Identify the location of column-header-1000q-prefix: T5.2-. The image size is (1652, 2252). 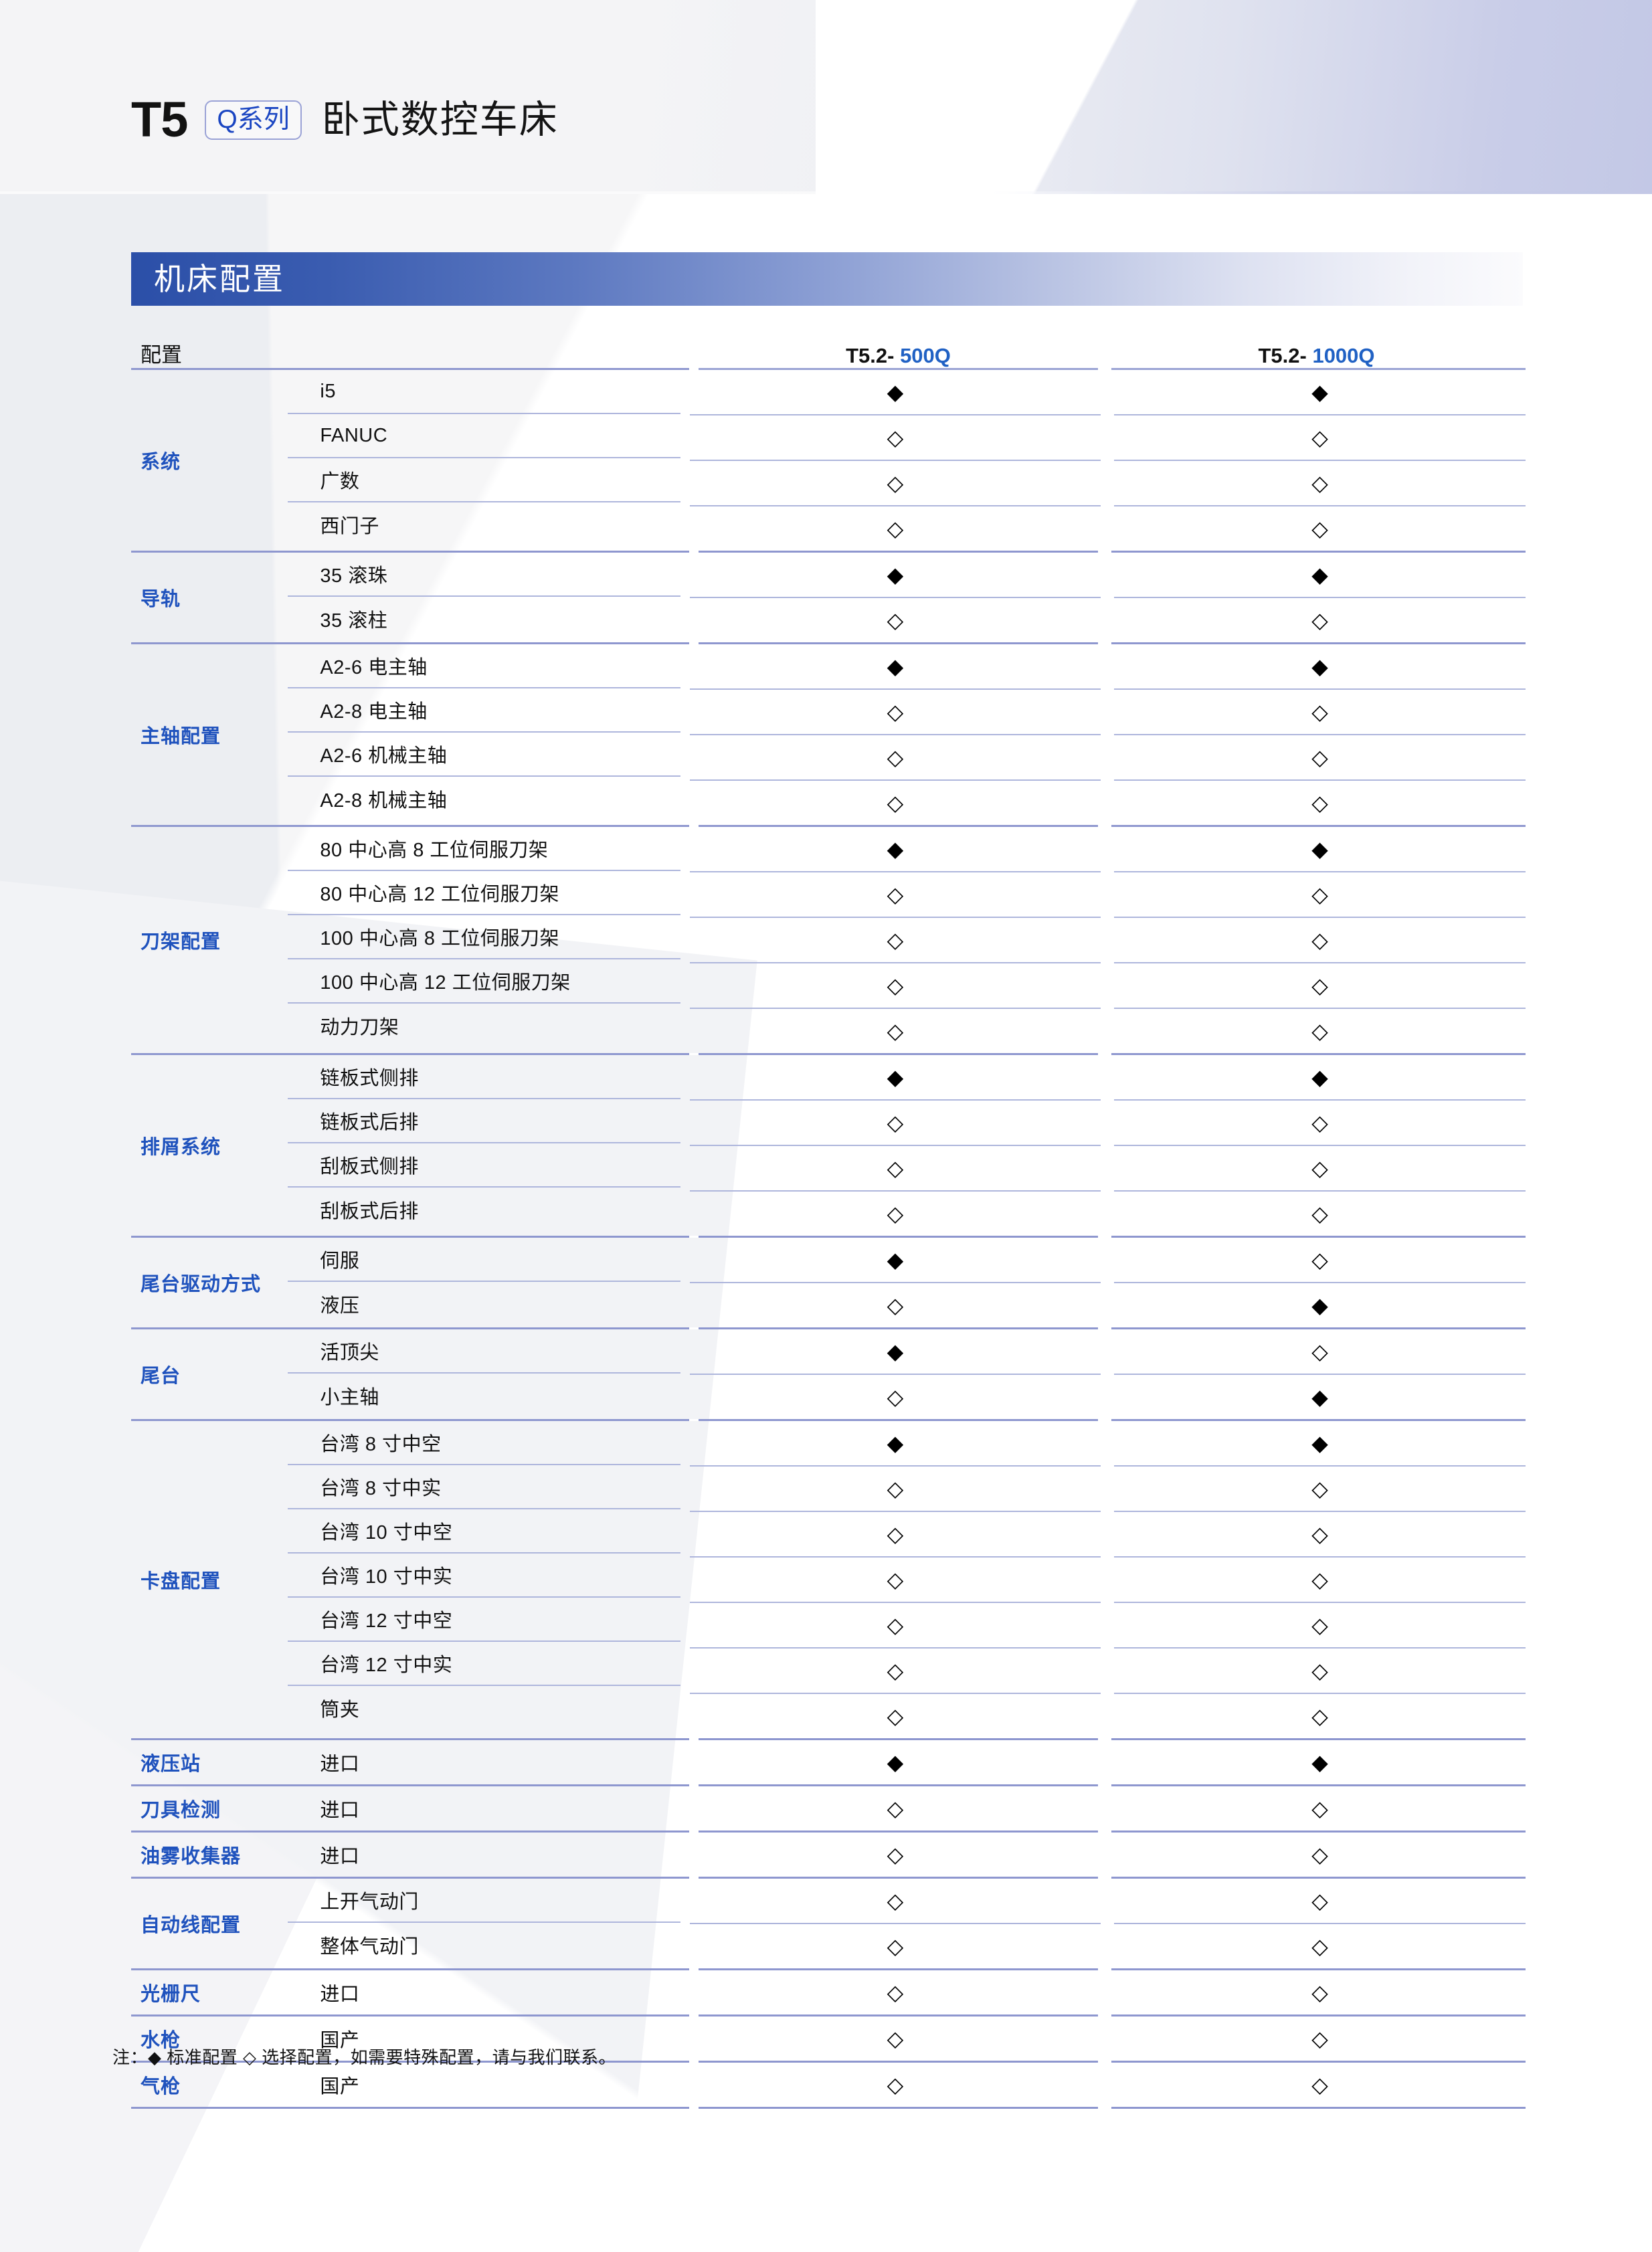
(1283, 355).